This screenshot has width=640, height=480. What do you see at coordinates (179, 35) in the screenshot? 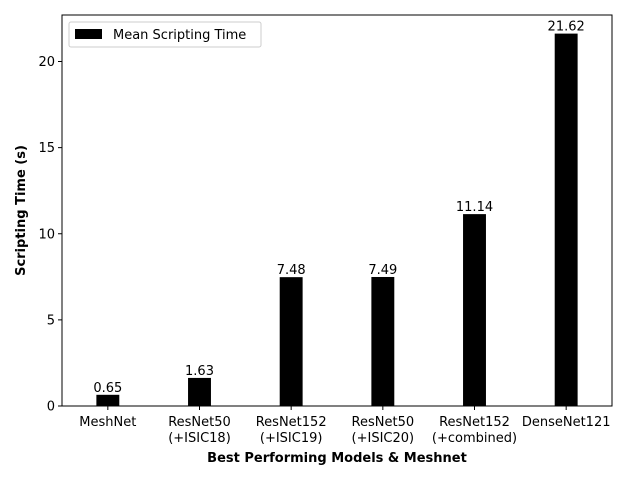
I see `legend-label: Mean Scripting Time` at bounding box center [179, 35].